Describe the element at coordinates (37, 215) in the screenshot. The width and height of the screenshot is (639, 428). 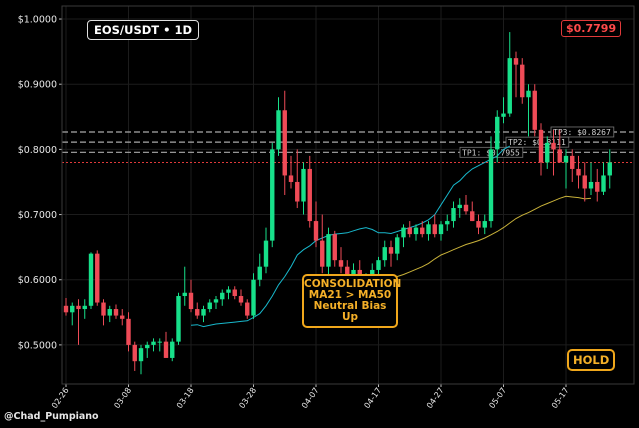
I see `y-tick-label: $0.7000` at that location.